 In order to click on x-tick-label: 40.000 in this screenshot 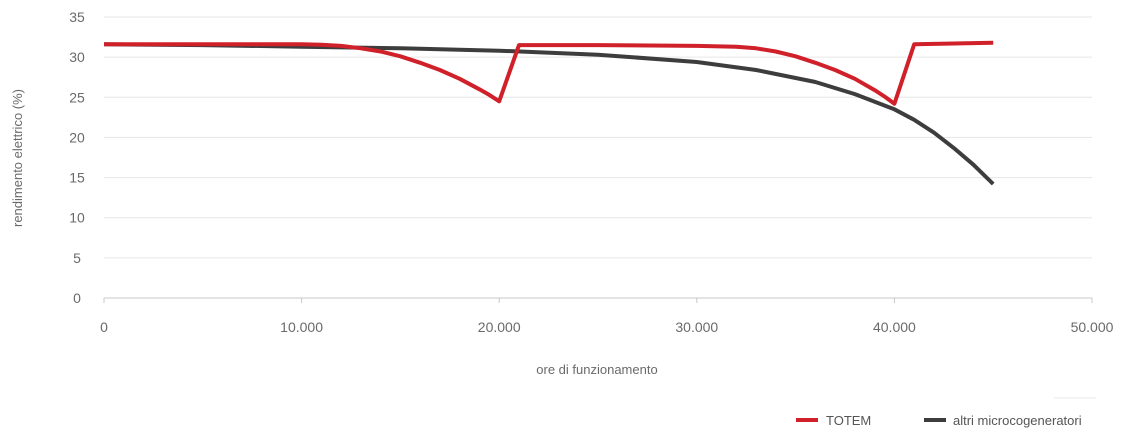, I will do `click(894, 327)`.